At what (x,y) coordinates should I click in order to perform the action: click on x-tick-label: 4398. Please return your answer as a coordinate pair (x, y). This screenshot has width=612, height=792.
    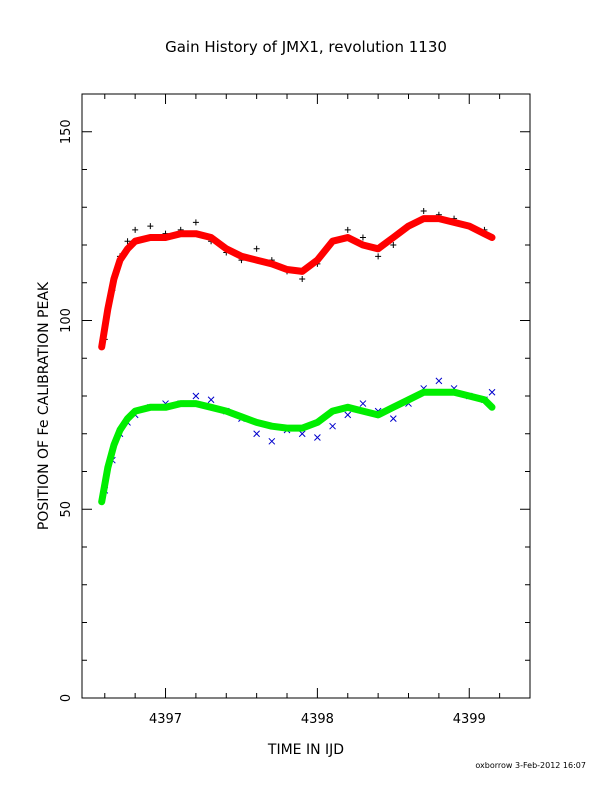
    Looking at the image, I should click on (317, 719).